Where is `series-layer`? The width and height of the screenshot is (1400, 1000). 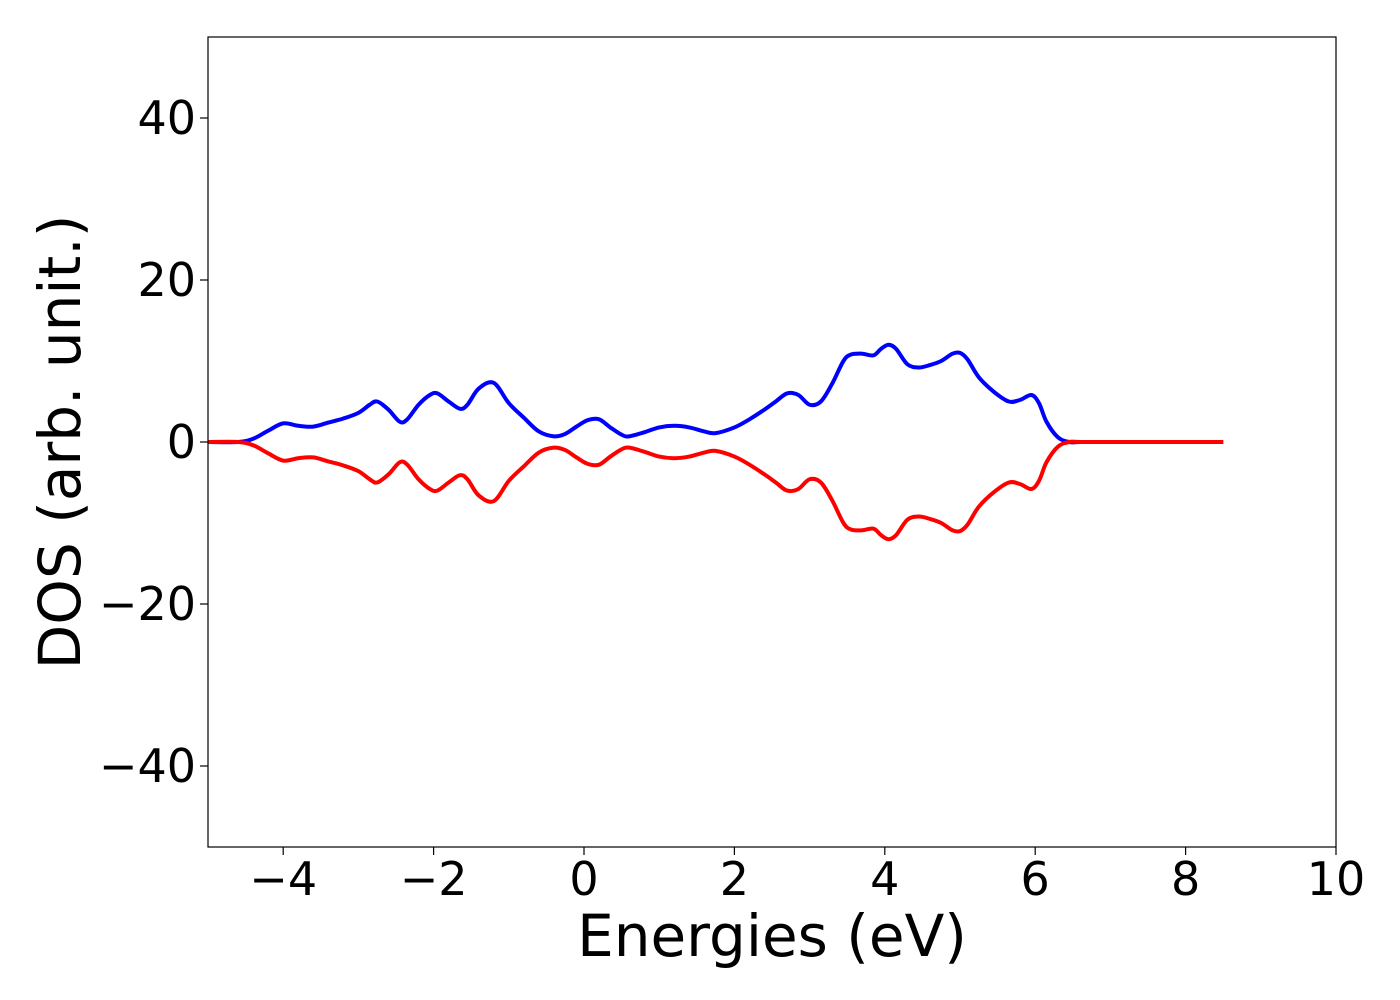
series-layer is located at coordinates (715, 442).